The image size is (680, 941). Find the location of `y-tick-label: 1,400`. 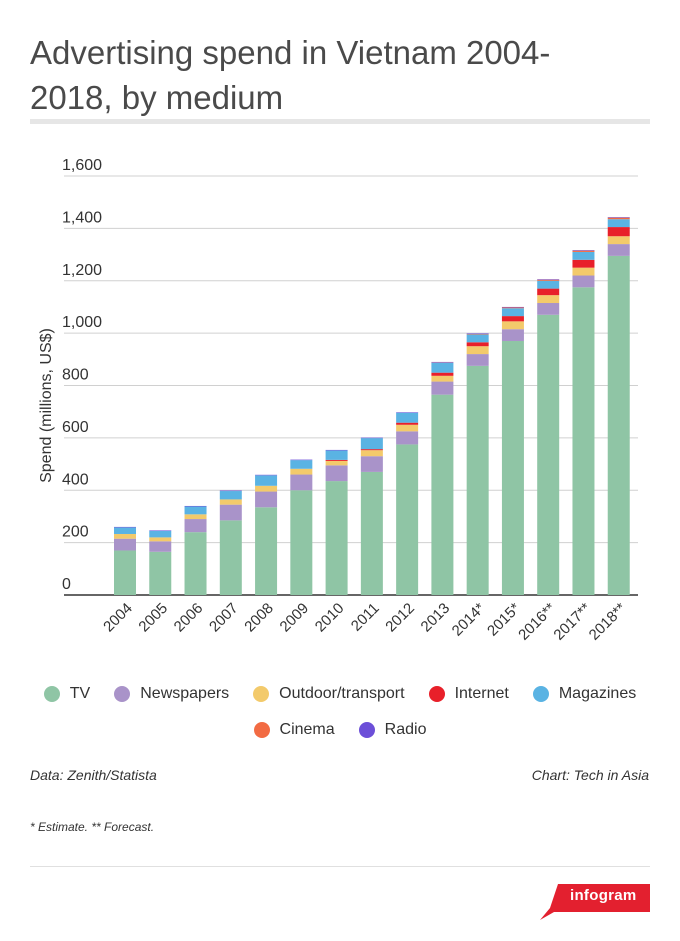

y-tick-label: 1,400 is located at coordinates (82, 217).